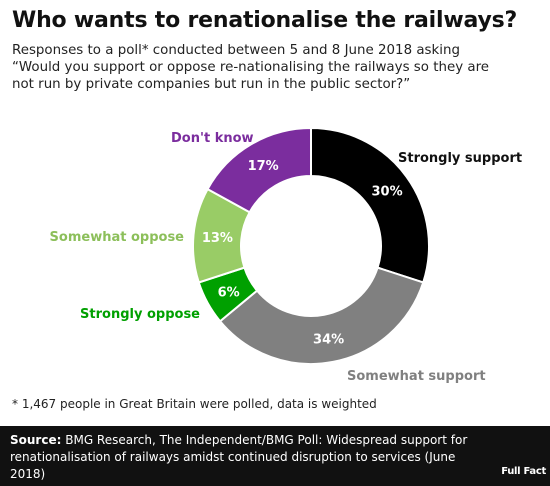 The height and width of the screenshot is (486, 550). Describe the element at coordinates (328, 339) in the screenshot. I see `value-label-somewhat-support: 34%` at that location.